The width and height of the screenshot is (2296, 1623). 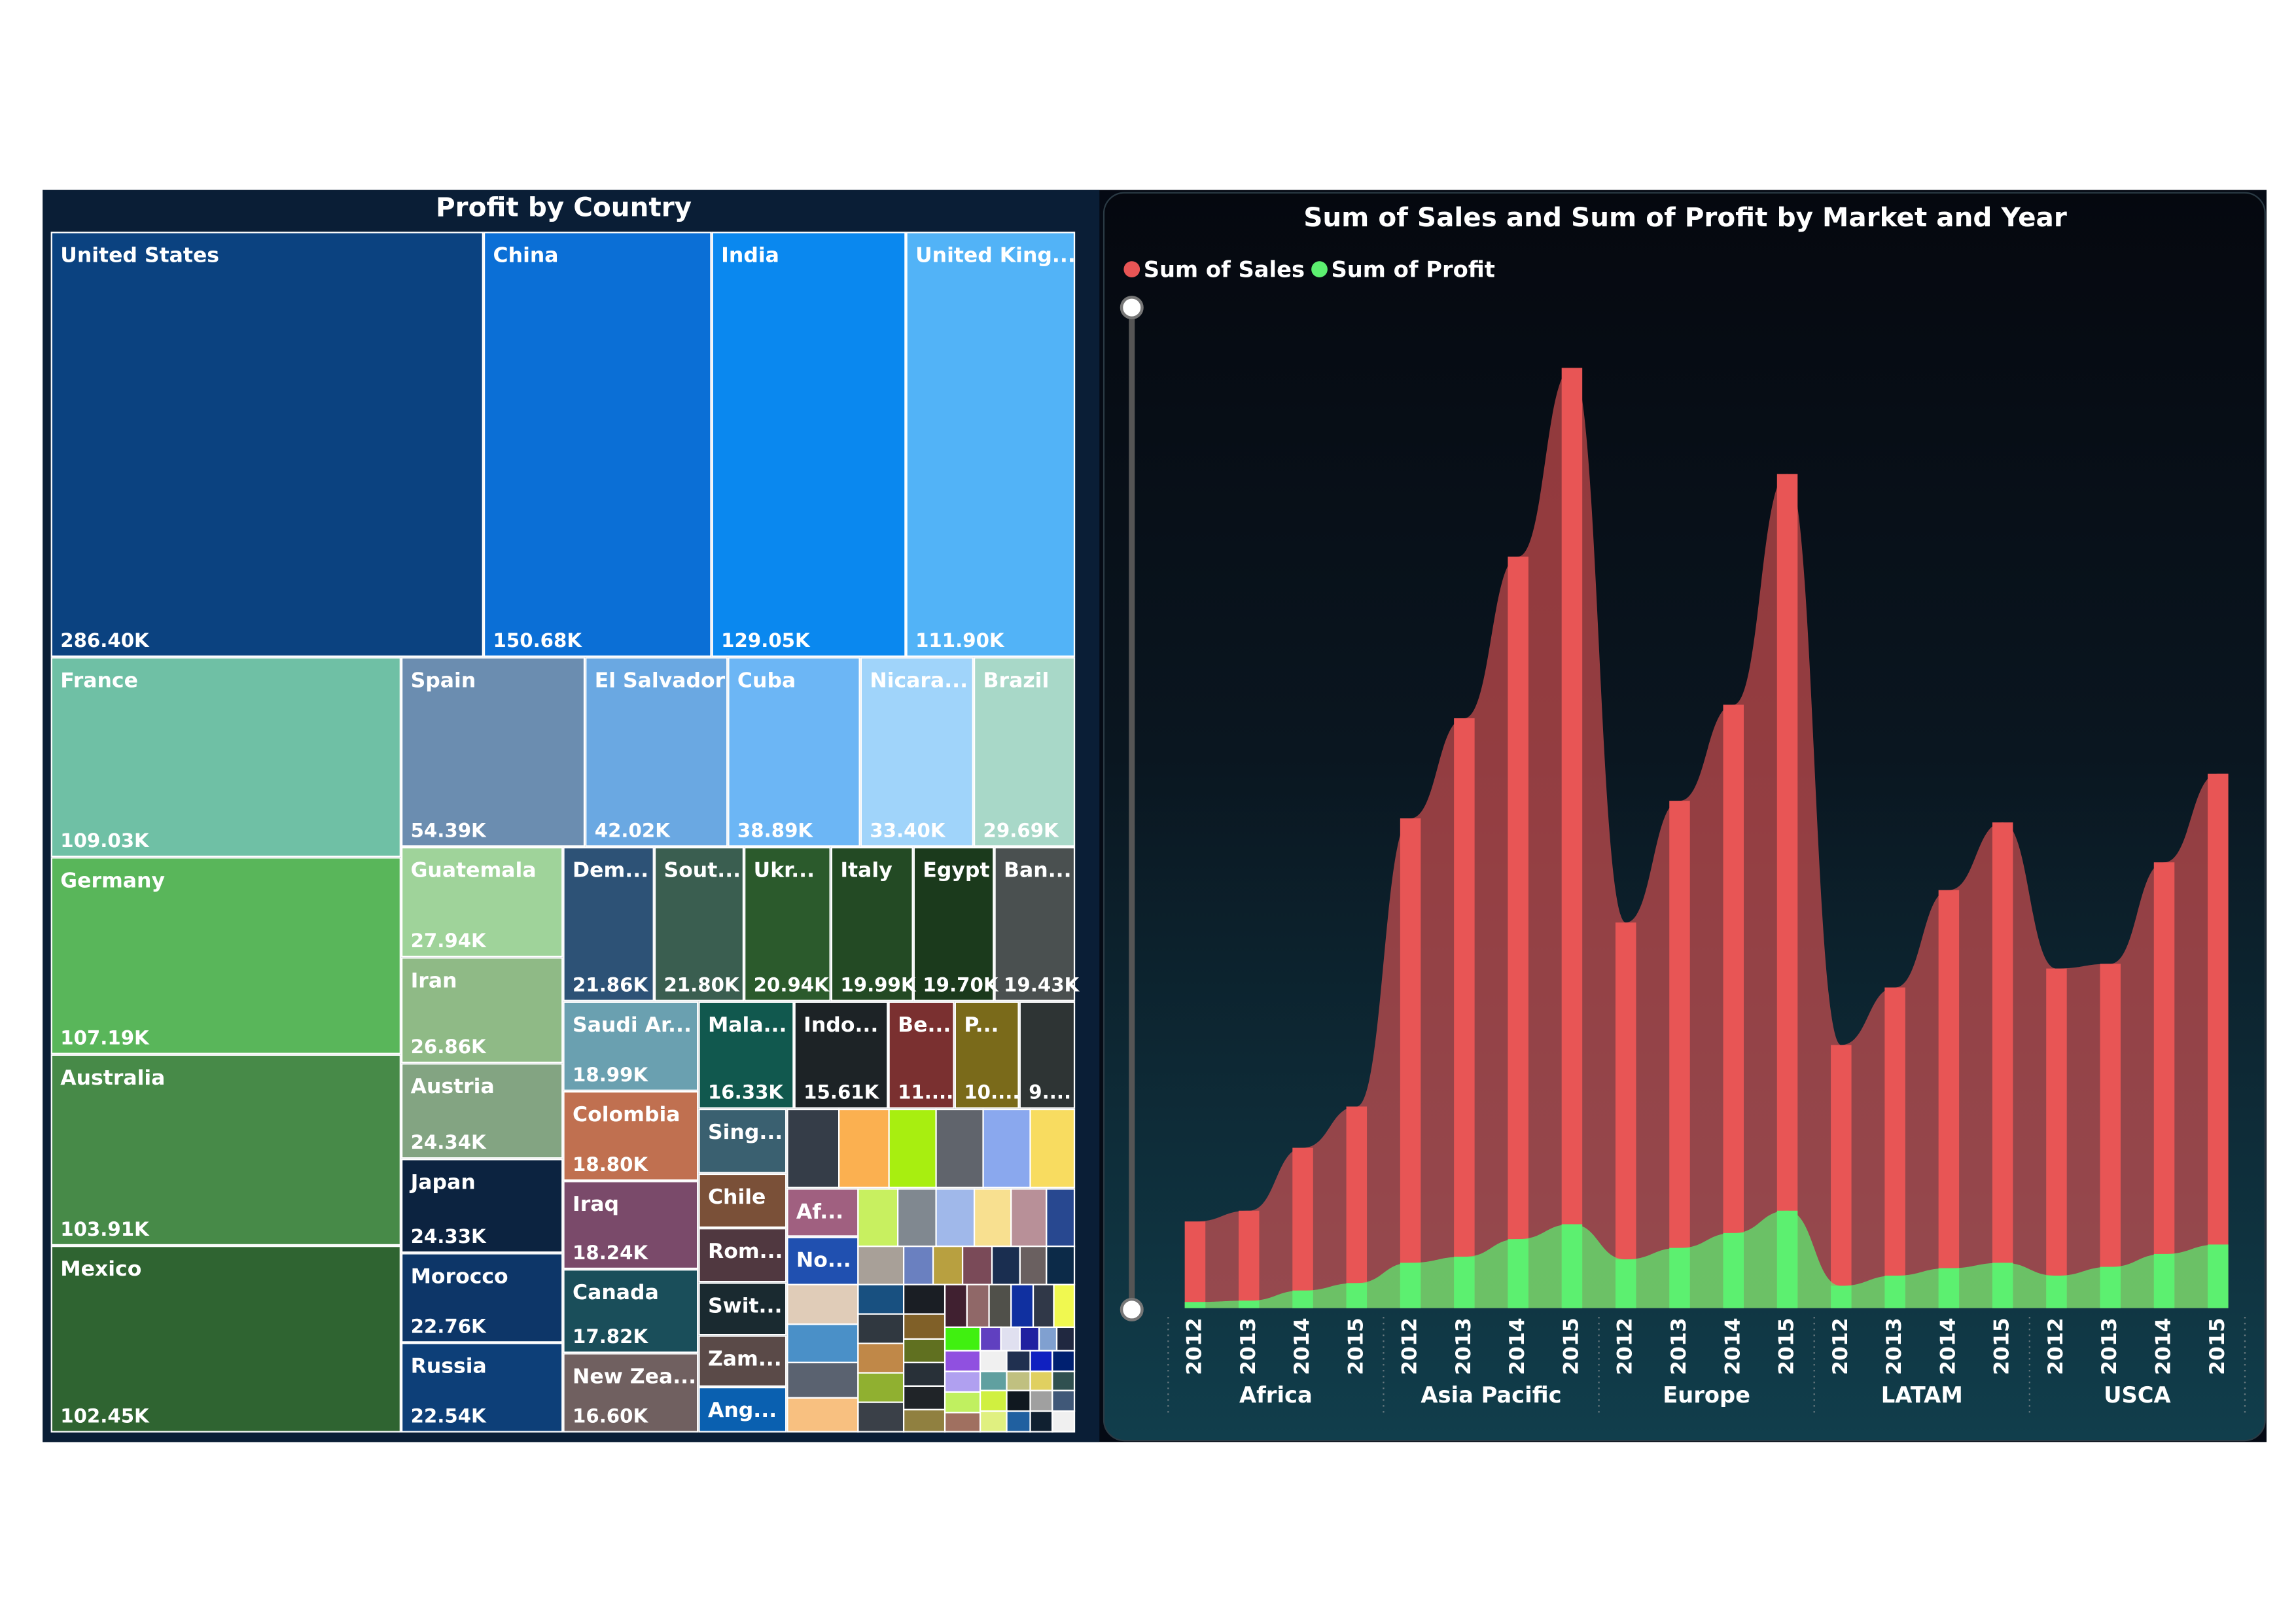 What do you see at coordinates (526, 255) in the screenshot?
I see `tile-label: China` at bounding box center [526, 255].